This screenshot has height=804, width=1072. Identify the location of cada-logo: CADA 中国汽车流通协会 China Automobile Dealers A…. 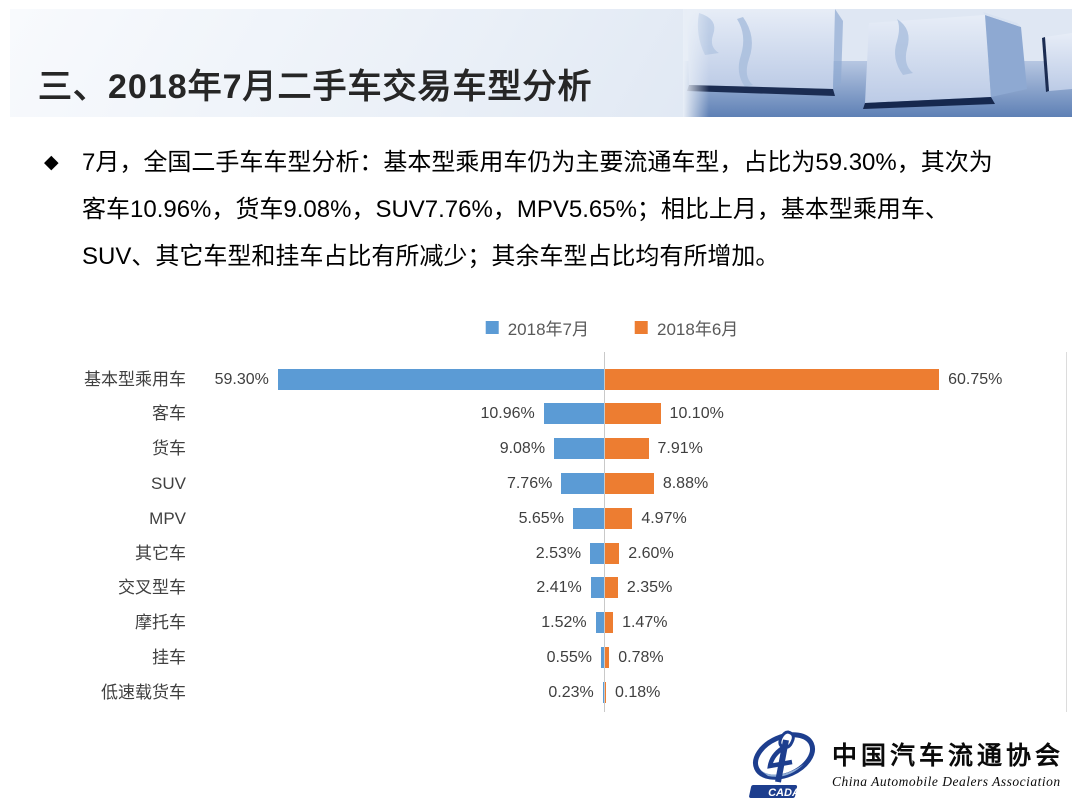
(906, 763).